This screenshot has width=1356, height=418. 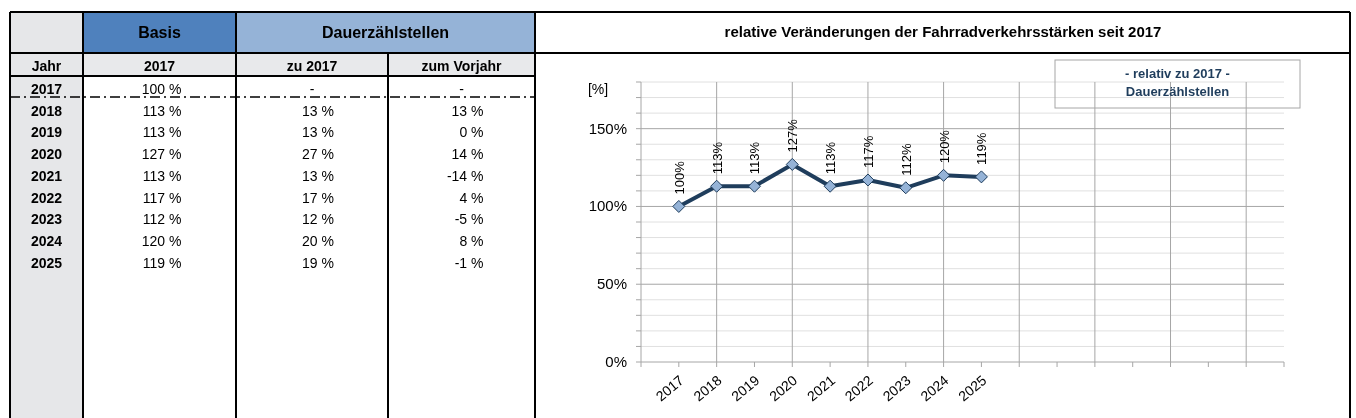 What do you see at coordinates (46, 219) in the screenshot?
I see `y-tick-label: 2023` at bounding box center [46, 219].